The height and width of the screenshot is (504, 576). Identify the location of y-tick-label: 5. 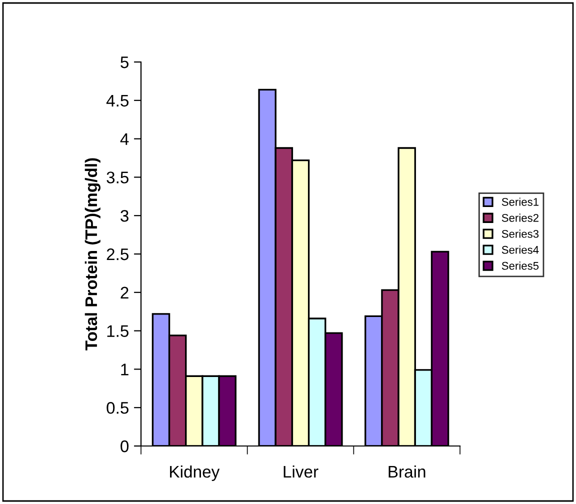
(124, 62).